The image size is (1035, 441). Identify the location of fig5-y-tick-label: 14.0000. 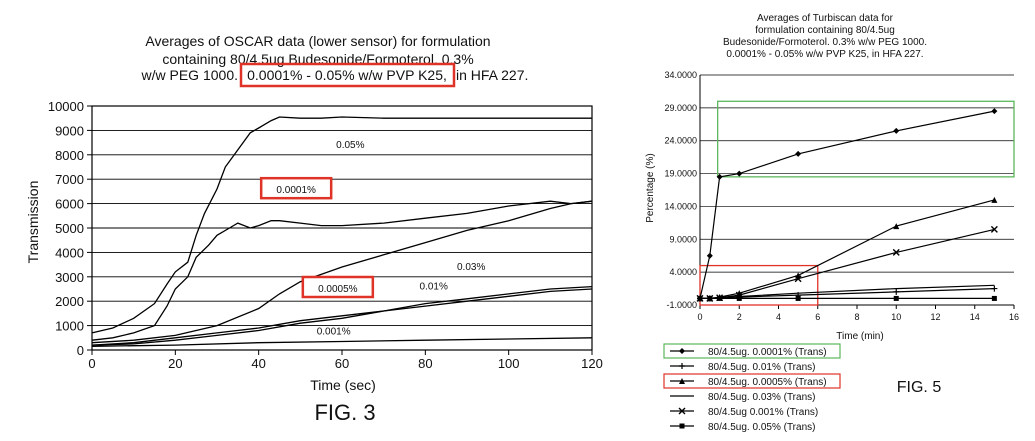
(680, 206).